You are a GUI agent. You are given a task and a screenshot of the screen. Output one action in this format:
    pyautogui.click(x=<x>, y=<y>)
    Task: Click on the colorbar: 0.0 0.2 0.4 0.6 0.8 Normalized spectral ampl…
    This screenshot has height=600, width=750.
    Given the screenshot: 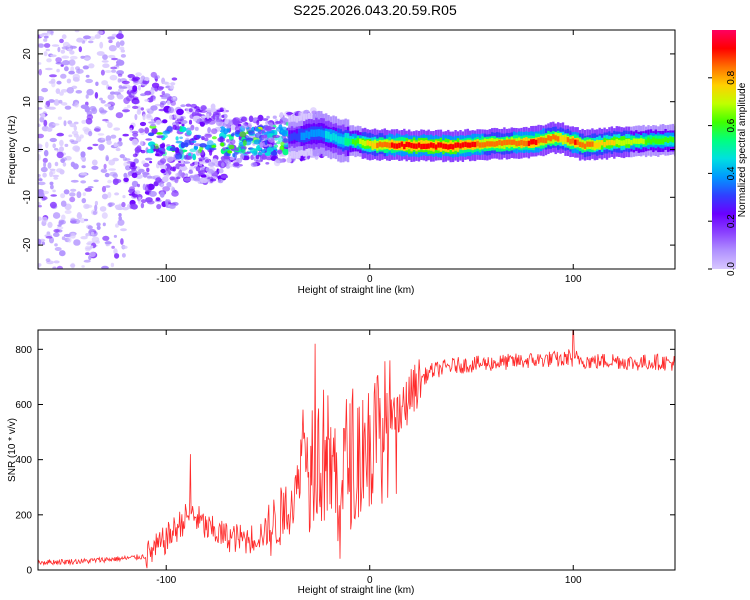 What is the action you would take?
    pyautogui.click(x=728, y=153)
    